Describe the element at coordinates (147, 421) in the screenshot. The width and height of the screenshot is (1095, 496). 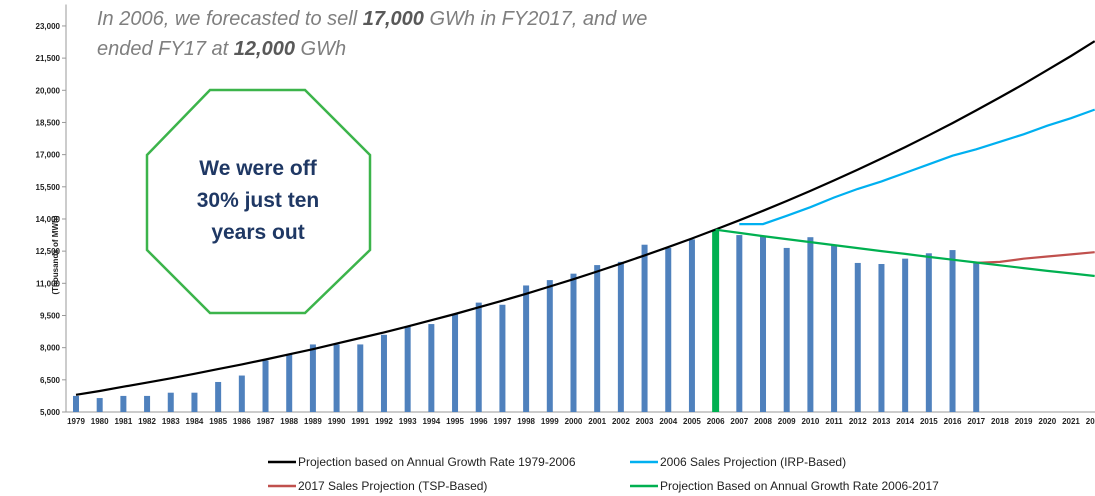
I see `x-tick-label: 1982` at that location.